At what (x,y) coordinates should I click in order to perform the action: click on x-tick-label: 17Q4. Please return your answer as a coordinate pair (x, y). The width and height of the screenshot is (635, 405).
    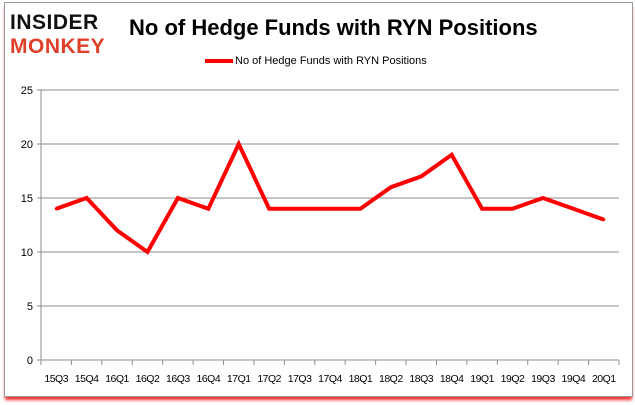
    Looking at the image, I should click on (330, 379).